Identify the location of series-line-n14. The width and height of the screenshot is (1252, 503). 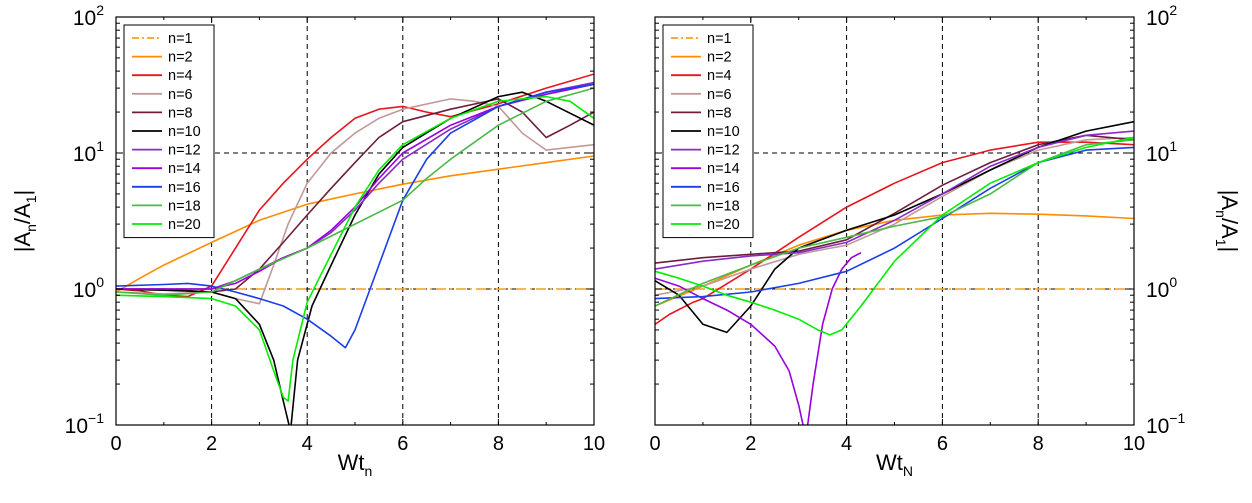
(758, 338).